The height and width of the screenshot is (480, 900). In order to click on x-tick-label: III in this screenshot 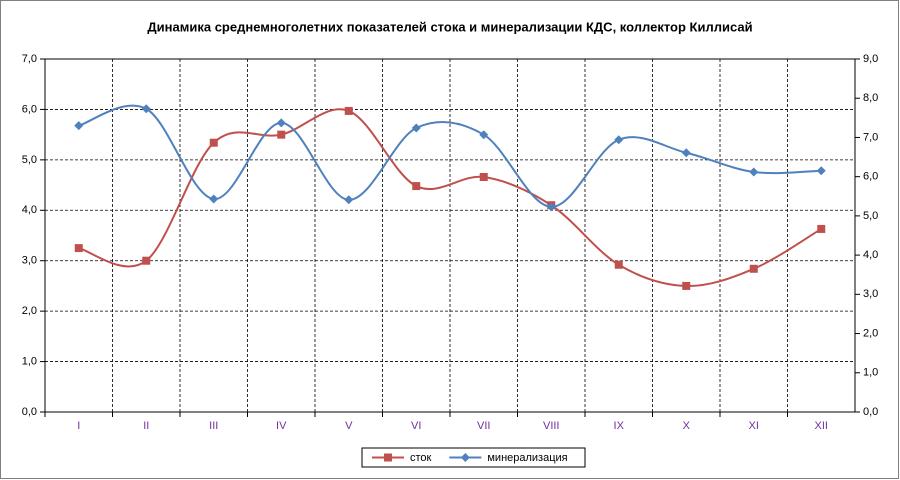, I will do `click(213, 426)`.